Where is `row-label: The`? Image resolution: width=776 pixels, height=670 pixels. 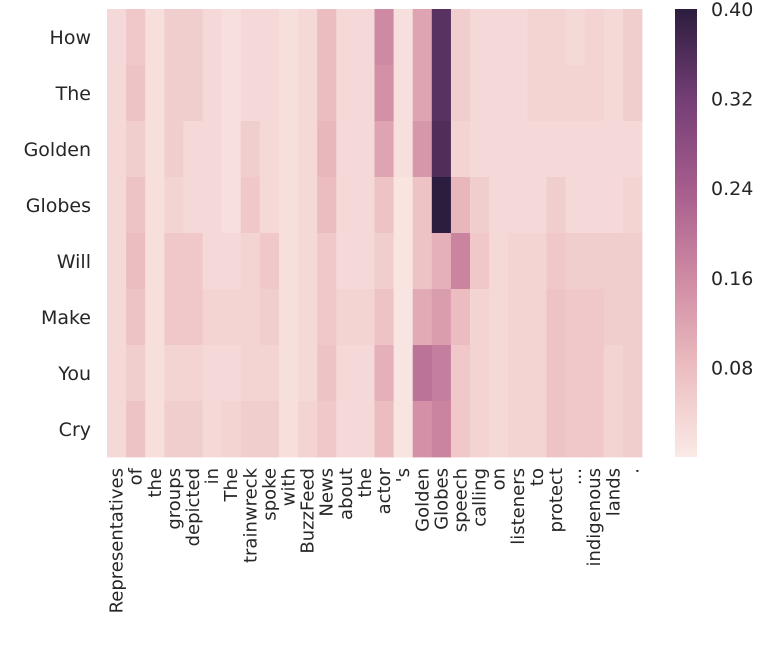 row-label: The is located at coordinates (73, 94).